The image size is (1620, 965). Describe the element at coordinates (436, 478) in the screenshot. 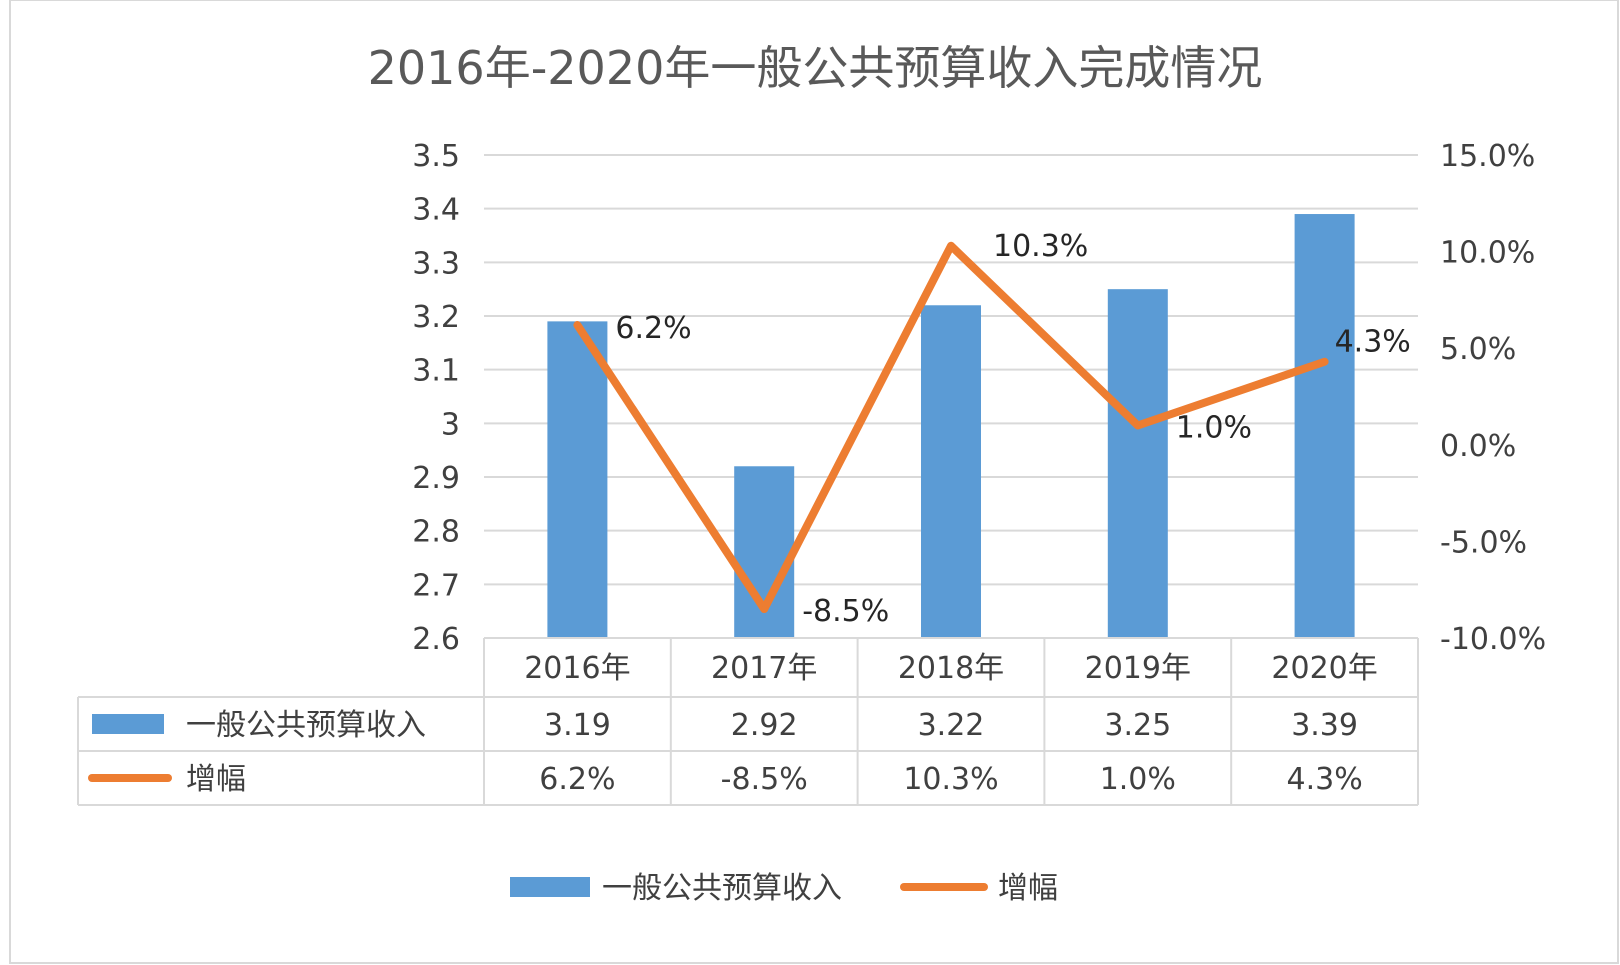

I see `left-tick-label: 2.9` at that location.